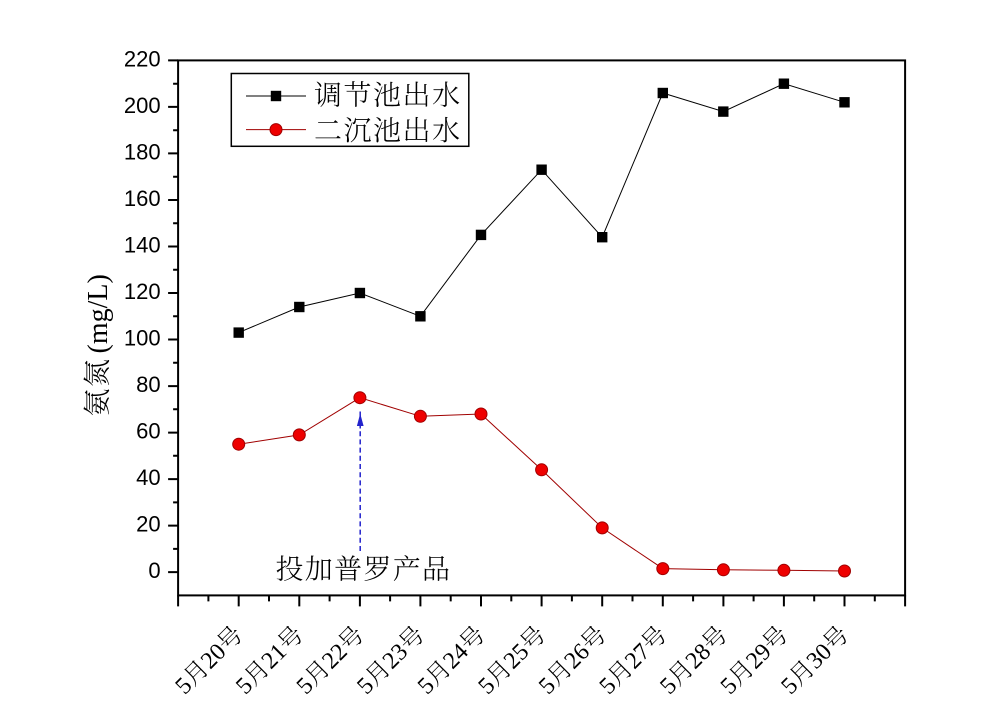  I want to click on svg-text: 120, so click(142, 291).